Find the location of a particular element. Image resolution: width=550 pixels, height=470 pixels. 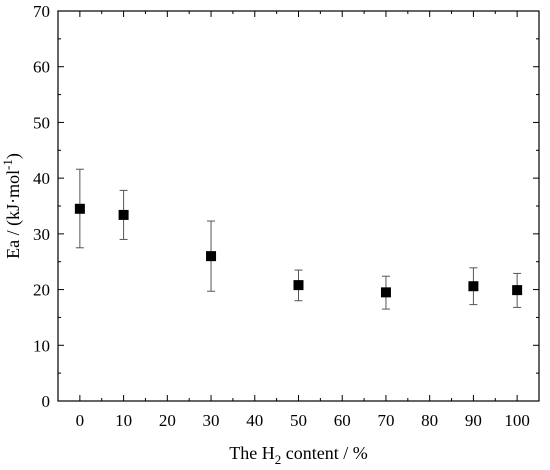

x-tick-label: 40 is located at coordinates (254, 420).